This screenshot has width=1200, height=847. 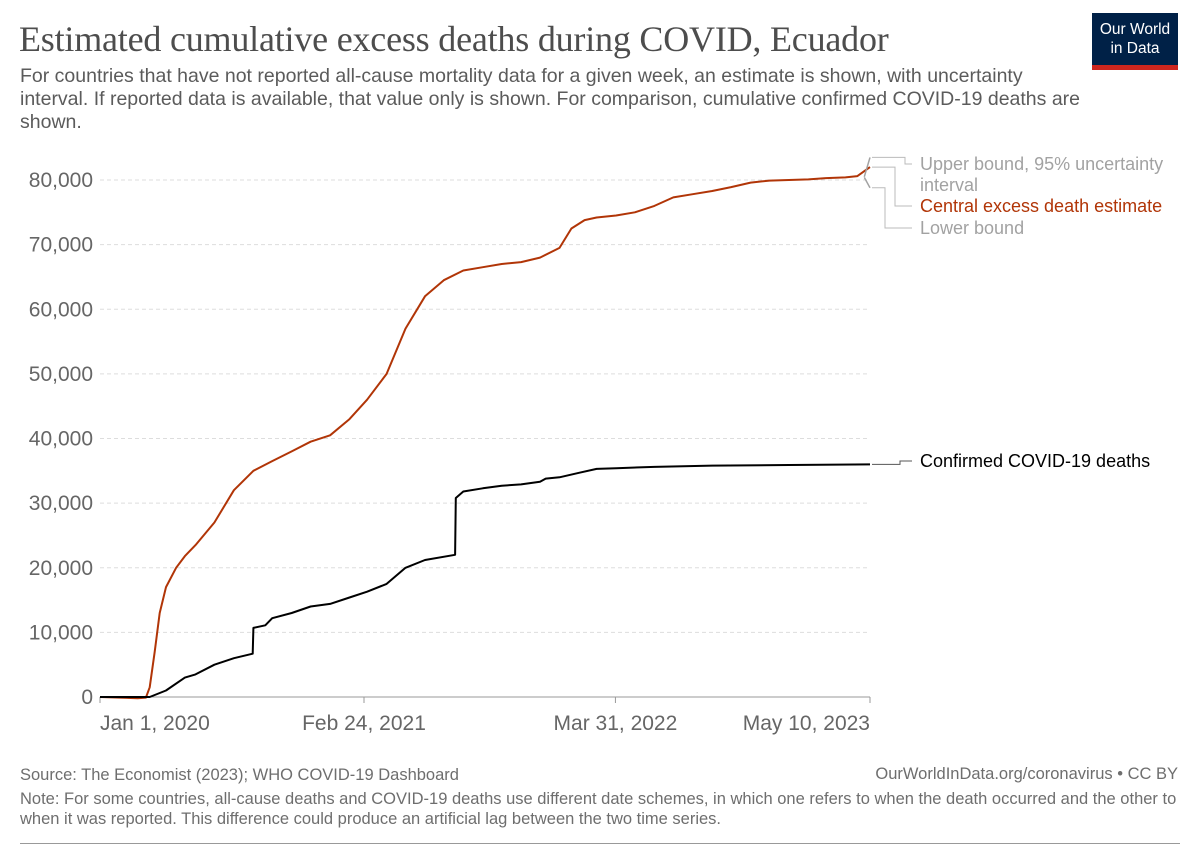 What do you see at coordinates (600, 843) in the screenshot?
I see `bottom-divider` at bounding box center [600, 843].